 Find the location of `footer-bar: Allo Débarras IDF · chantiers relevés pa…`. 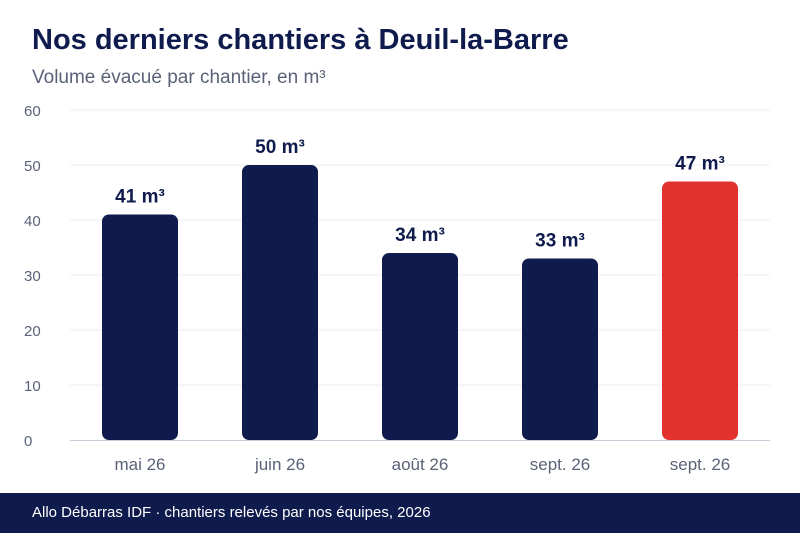

footer-bar: Allo Débarras IDF · chantiers relevés pa… is located at coordinates (400, 513).